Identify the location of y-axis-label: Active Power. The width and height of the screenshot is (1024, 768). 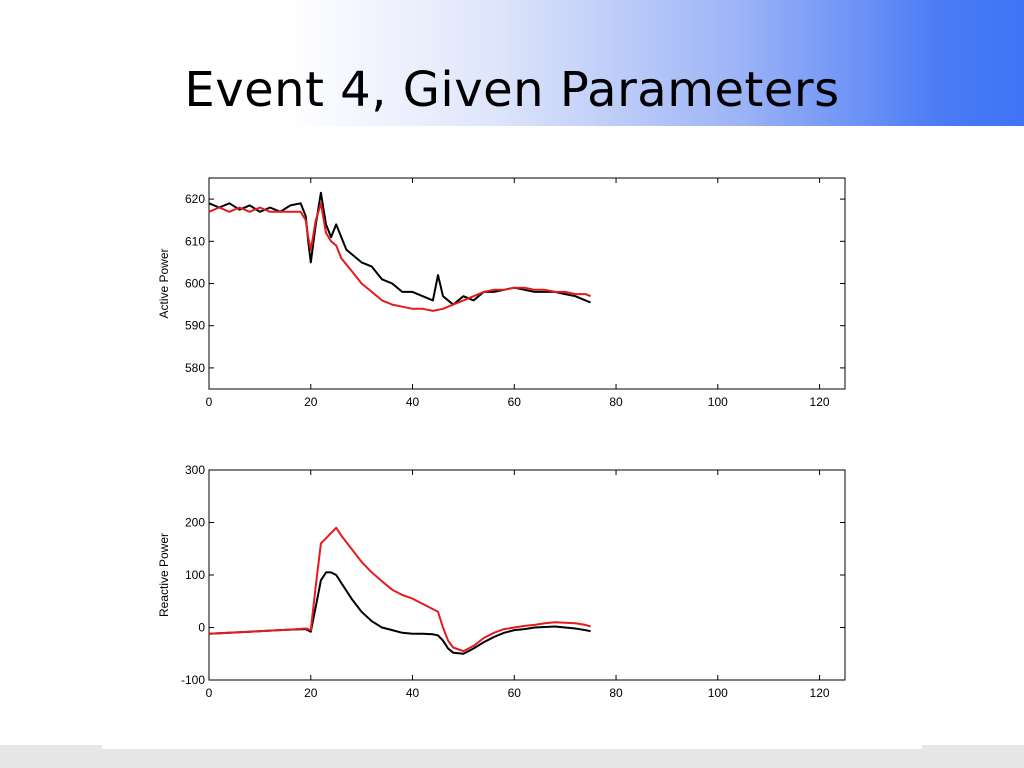
(164, 283).